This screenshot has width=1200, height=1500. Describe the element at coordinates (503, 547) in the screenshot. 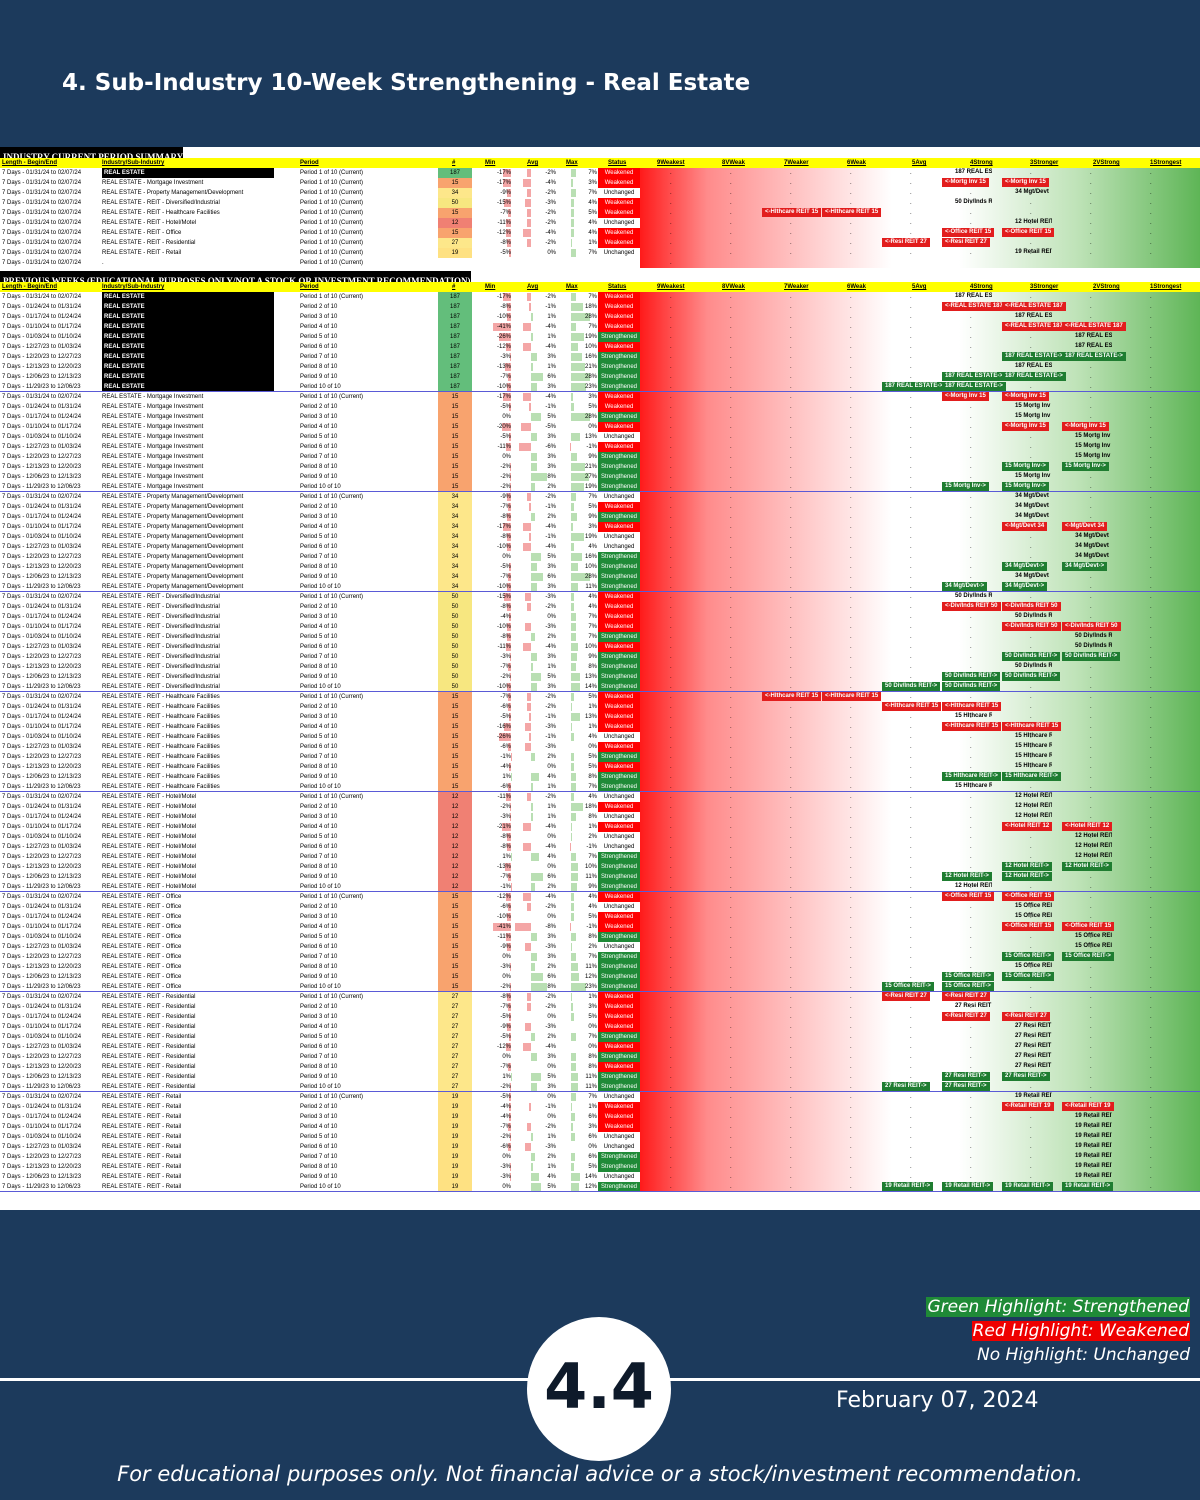

I see `min-value: -10%` at that location.